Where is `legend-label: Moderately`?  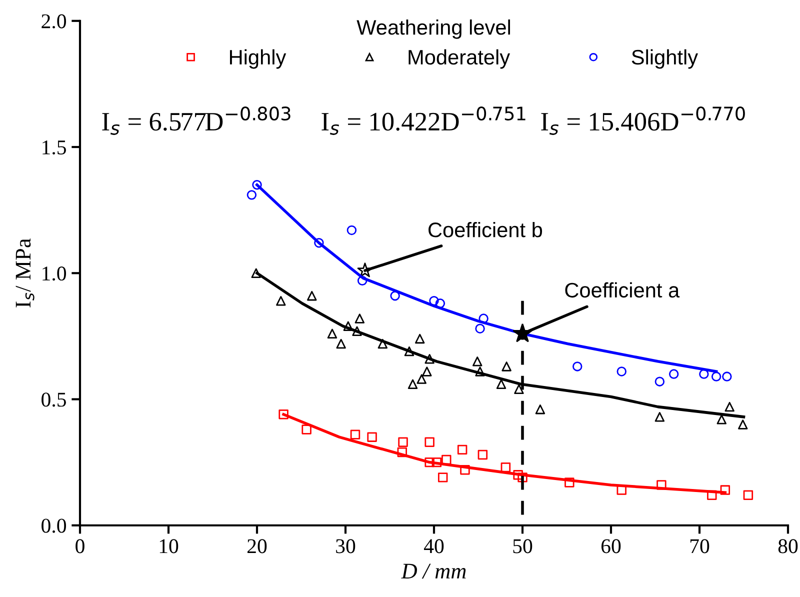 legend-label: Moderately is located at coordinates (459, 59).